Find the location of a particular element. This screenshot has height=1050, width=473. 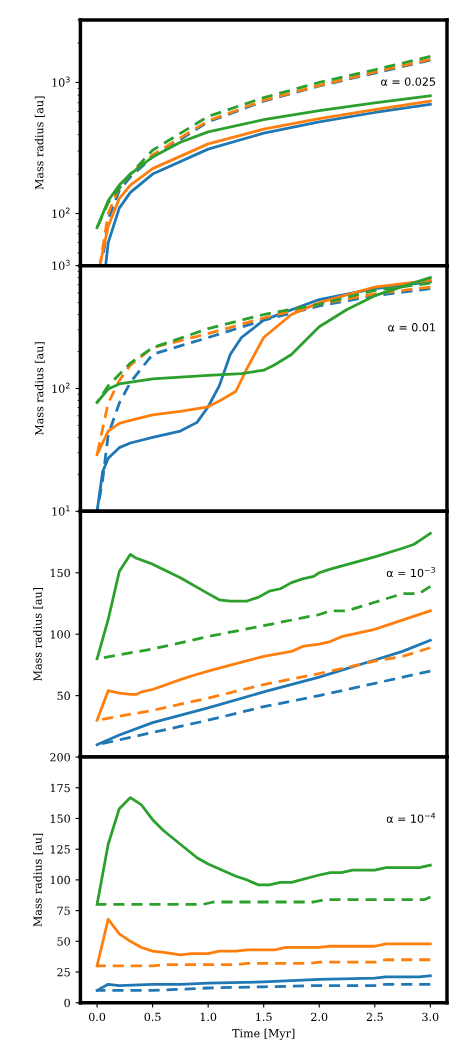

annotation: α = 10$^{−4}$ is located at coordinates (411, 817).